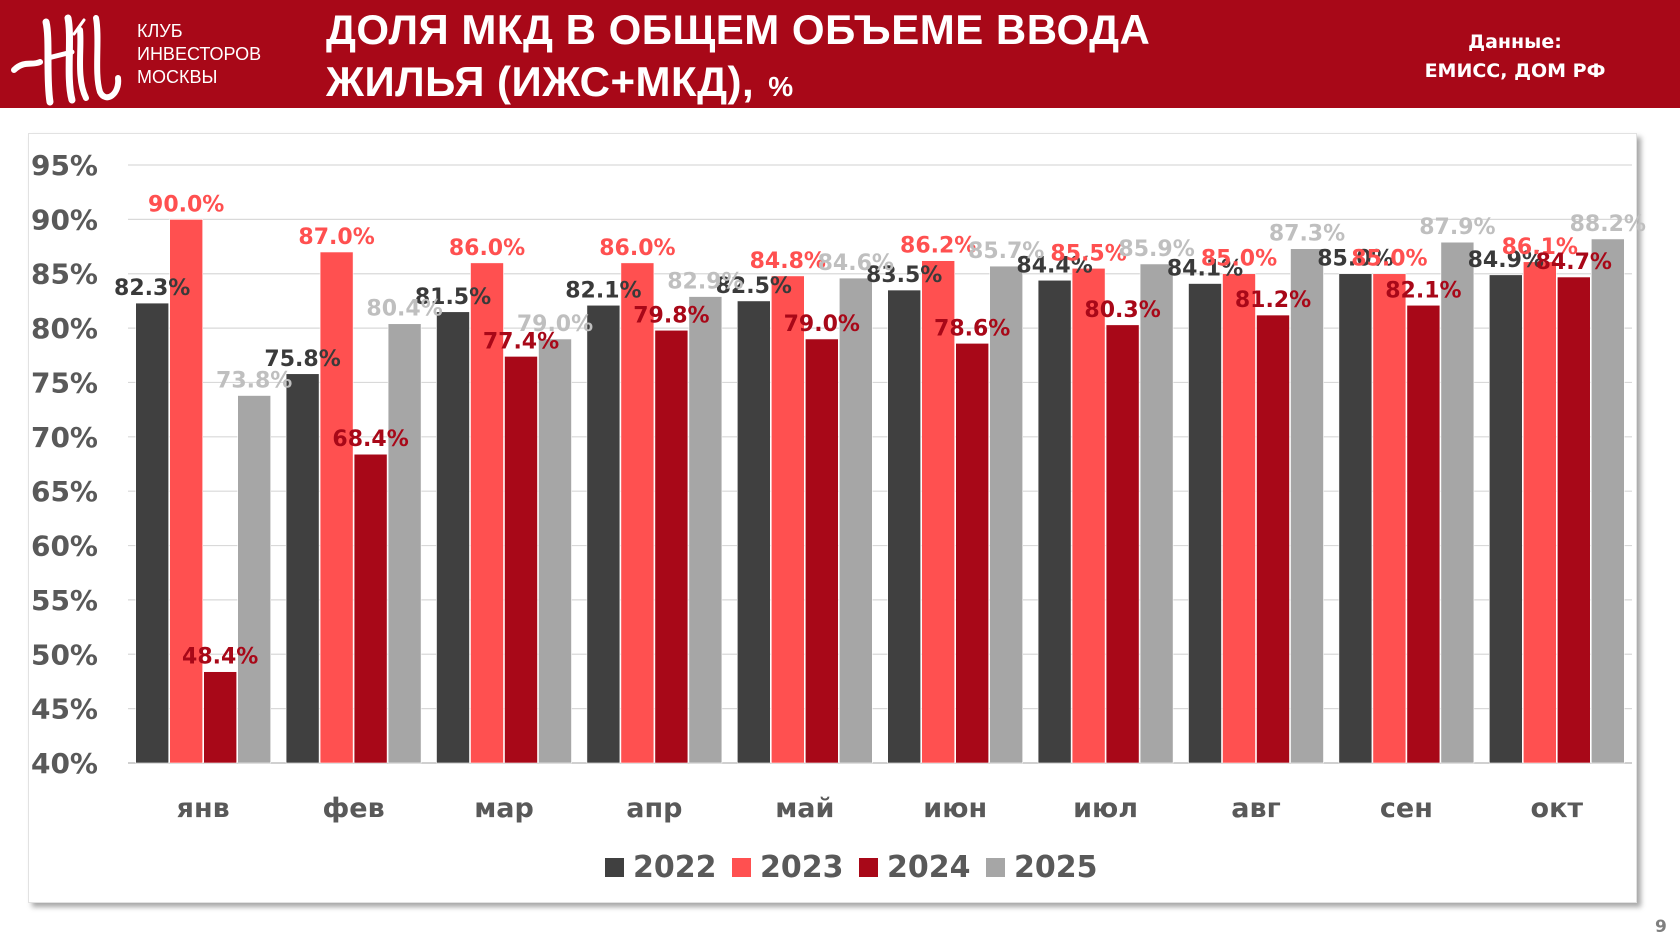 The image size is (1680, 945). Describe the element at coordinates (1156, 249) in the screenshot. I see `data-label-2025-июл: 85.9%` at that location.